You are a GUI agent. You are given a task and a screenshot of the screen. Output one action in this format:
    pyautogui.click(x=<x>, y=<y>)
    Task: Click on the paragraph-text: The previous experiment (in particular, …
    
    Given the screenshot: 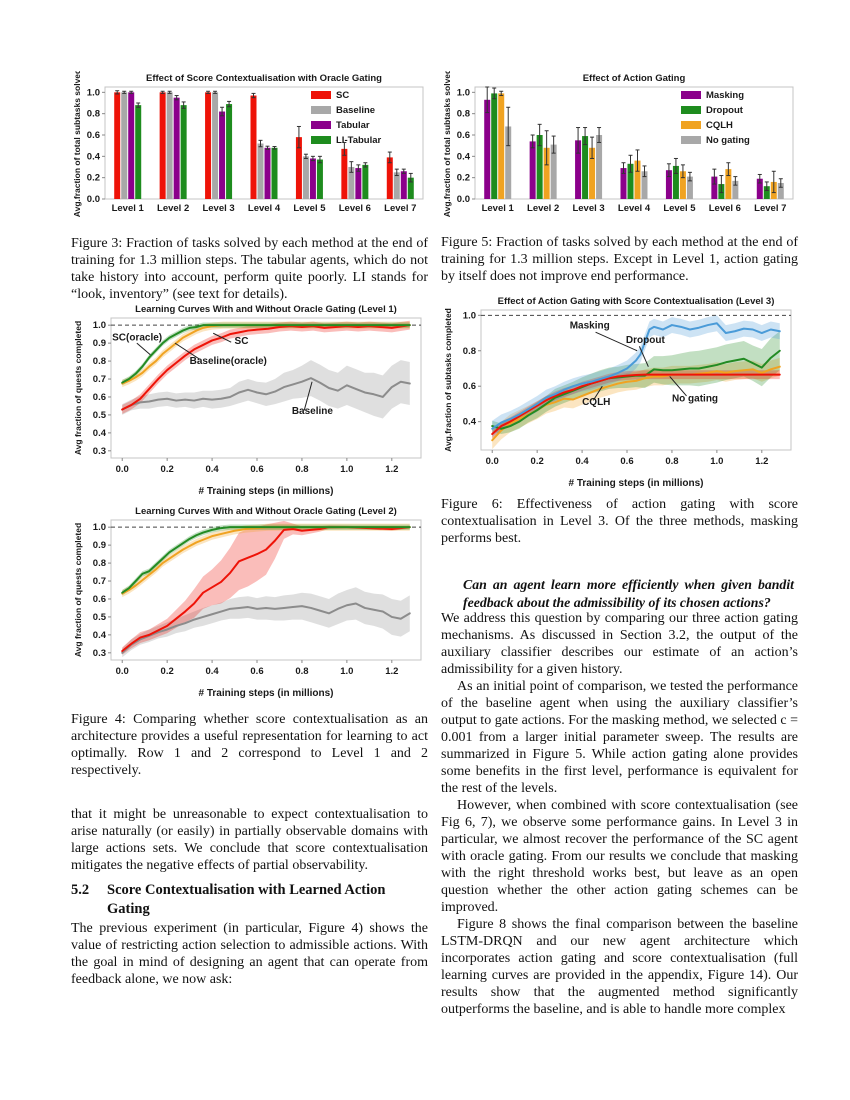 What is the action you would take?
    pyautogui.click(x=249, y=954)
    